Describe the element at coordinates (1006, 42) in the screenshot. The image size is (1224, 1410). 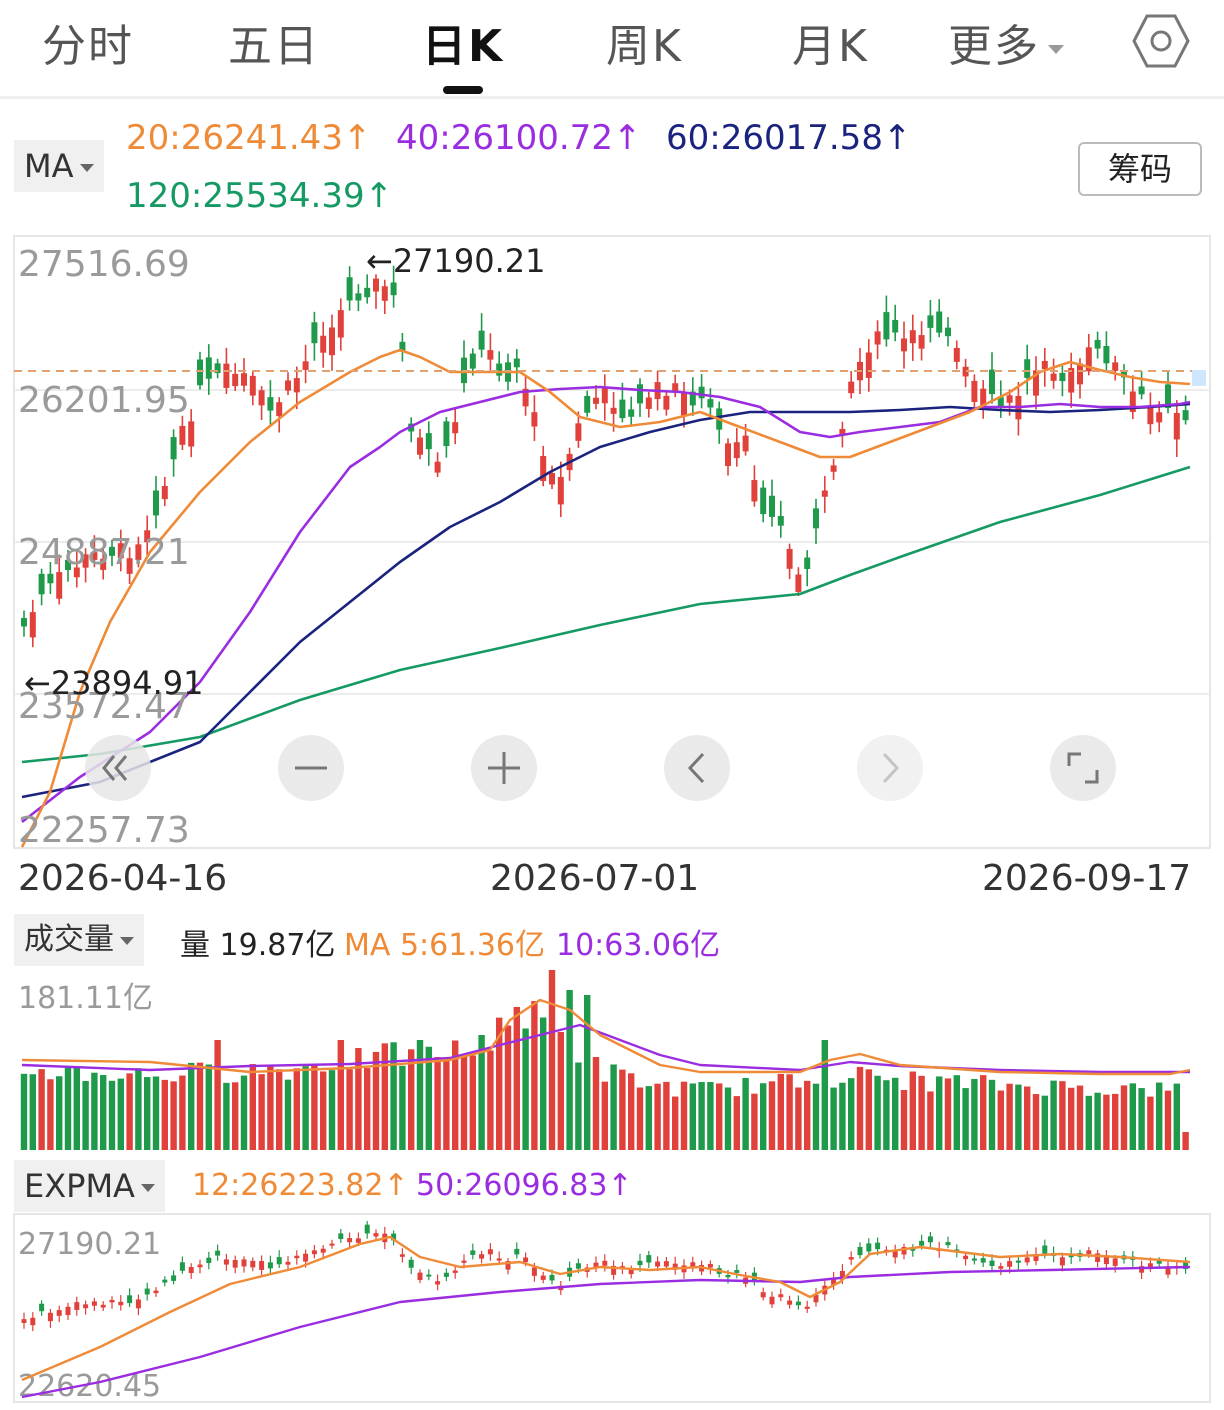
I see `tab-more: 更多` at that location.